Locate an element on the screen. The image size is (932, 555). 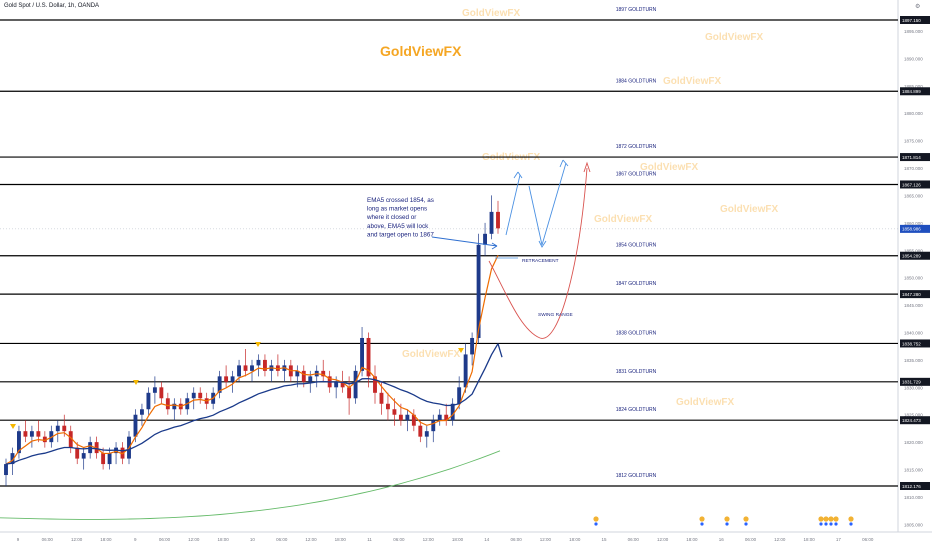
time-tick-label: 06:00 is located at coordinates (516, 539).